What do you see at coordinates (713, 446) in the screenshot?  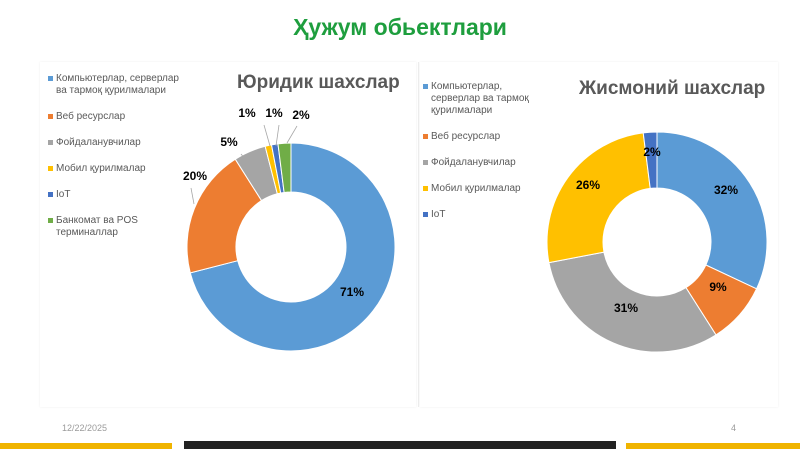 I see `footer-accent-right` at bounding box center [713, 446].